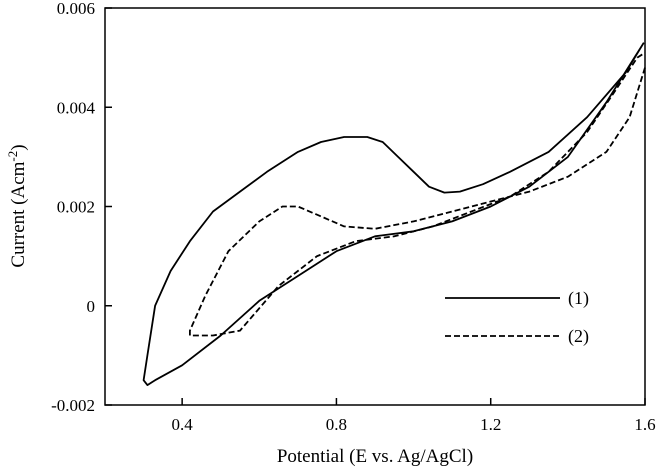  What do you see at coordinates (183, 424) in the screenshot?
I see `x-tick-label-0: 0.4` at bounding box center [183, 424].